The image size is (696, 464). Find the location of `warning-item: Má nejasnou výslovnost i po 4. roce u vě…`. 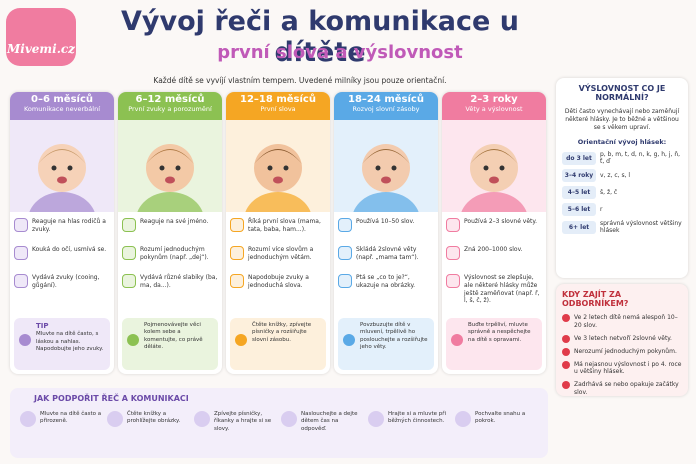

warning-item: Má nejasnou výslovnost i po 4. roce u vě… is located at coordinates (622, 368).